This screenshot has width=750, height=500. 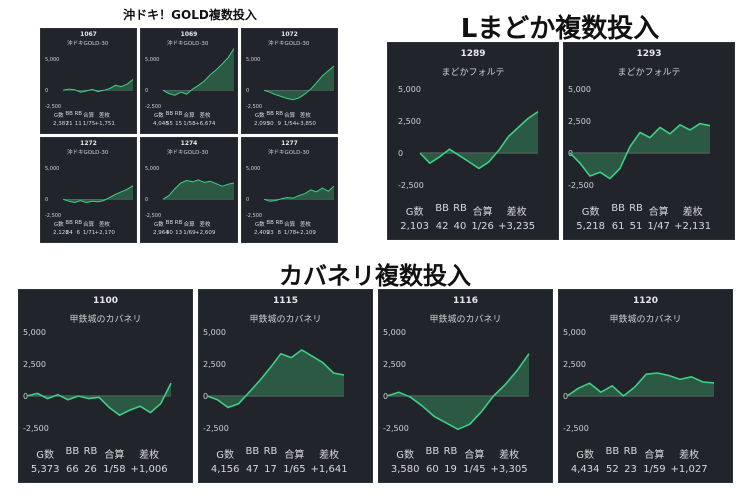 What do you see at coordinates (290, 233) in the screenshot?
I see `stat-gassan: 1/78` at bounding box center [290, 233].